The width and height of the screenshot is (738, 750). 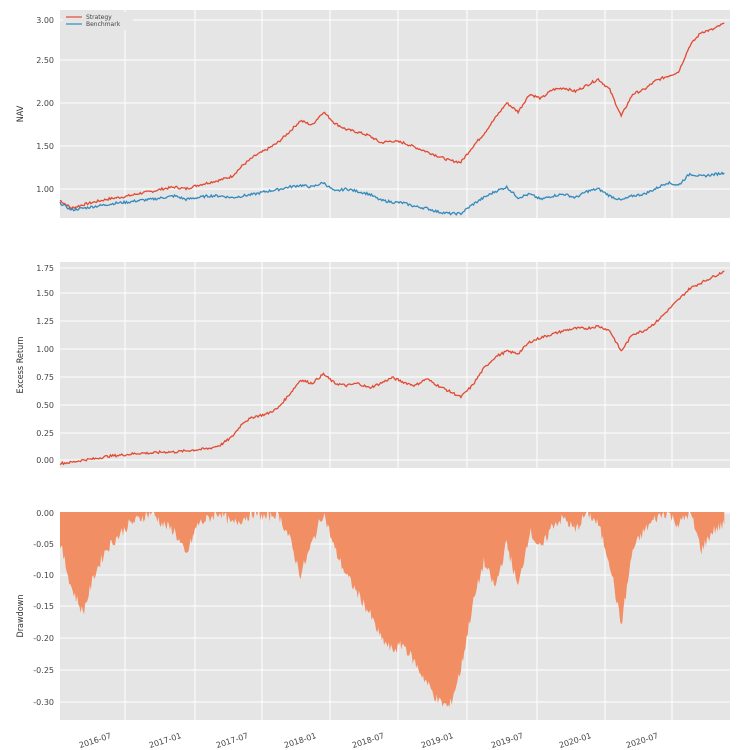 What do you see at coordinates (43, 606) in the screenshot?
I see `y-tick-label: -0.15` at bounding box center [43, 606].